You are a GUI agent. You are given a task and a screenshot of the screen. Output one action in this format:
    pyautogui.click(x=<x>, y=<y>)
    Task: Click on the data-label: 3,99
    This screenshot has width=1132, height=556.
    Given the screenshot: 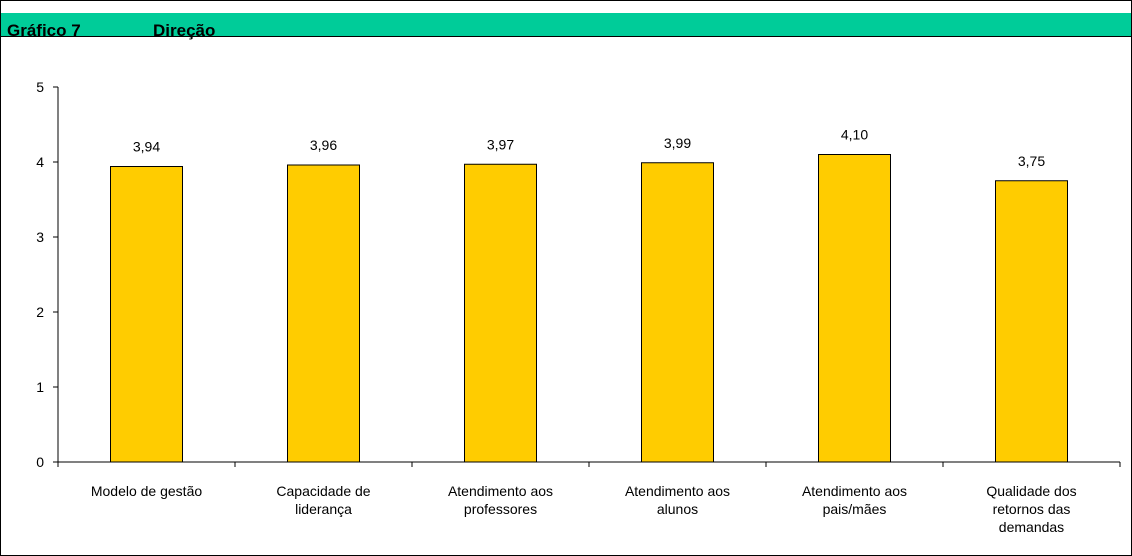 What is the action you would take?
    pyautogui.click(x=677, y=143)
    